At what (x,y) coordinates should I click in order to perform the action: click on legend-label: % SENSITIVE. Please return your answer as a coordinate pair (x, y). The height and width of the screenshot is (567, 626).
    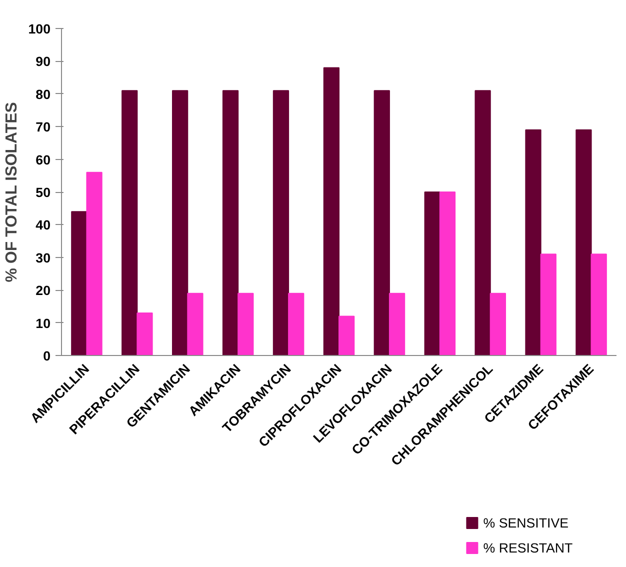
    Looking at the image, I should click on (526, 523).